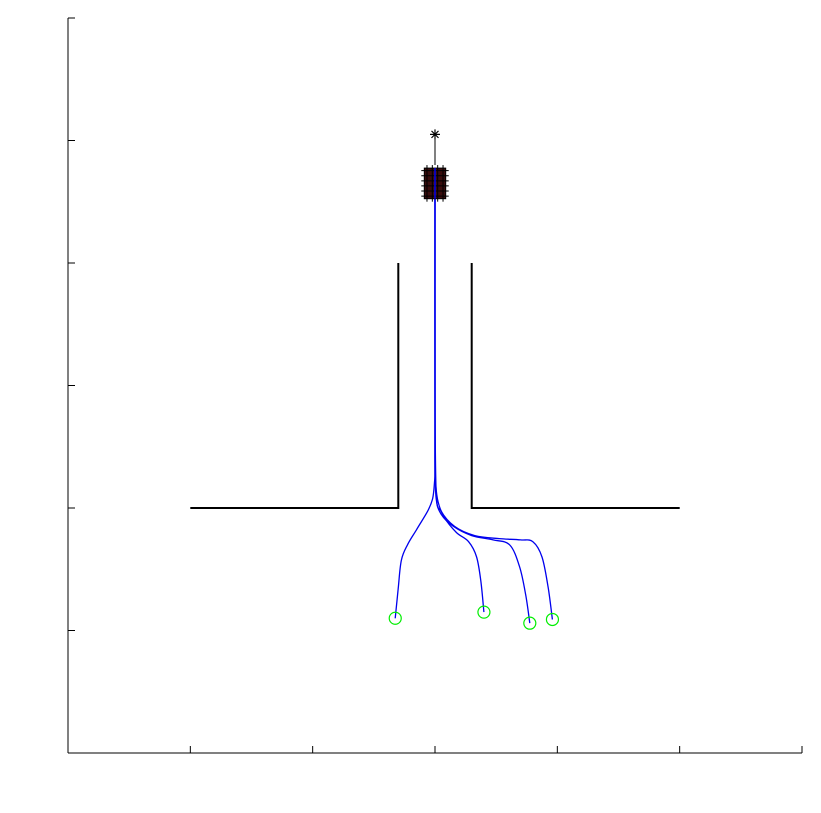  I want to click on goal-marker-stroke, so click(435, 134).